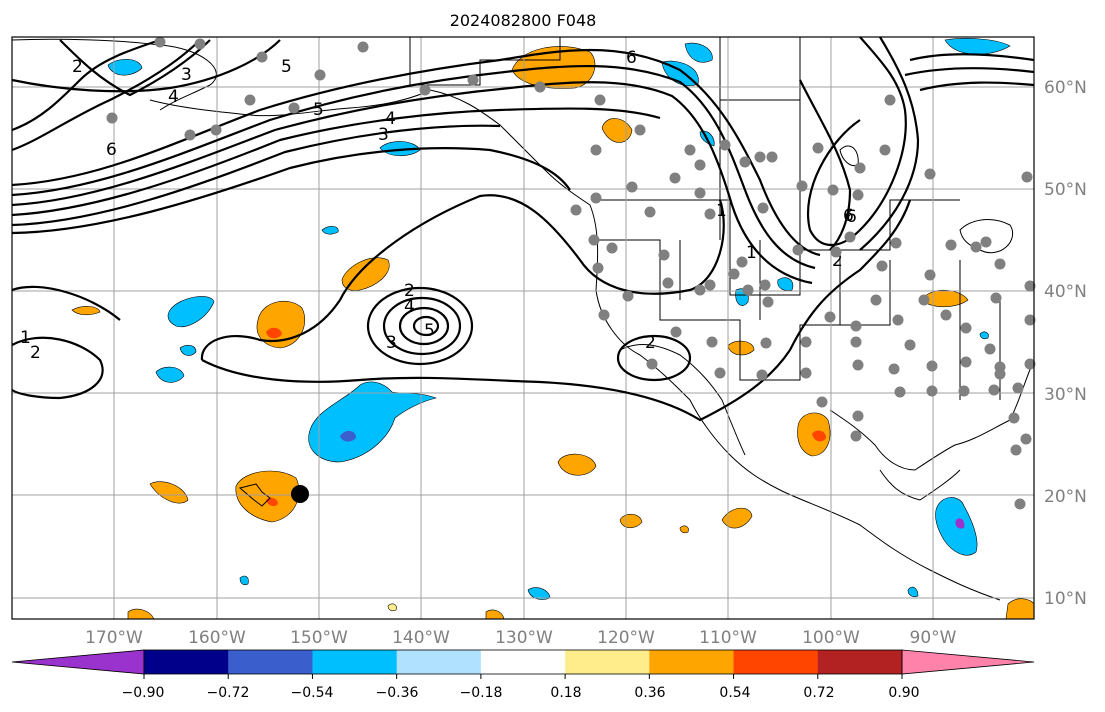 This screenshot has width=1105, height=712. What do you see at coordinates (390, 119) in the screenshot?
I see `contour-label: 4` at bounding box center [390, 119].